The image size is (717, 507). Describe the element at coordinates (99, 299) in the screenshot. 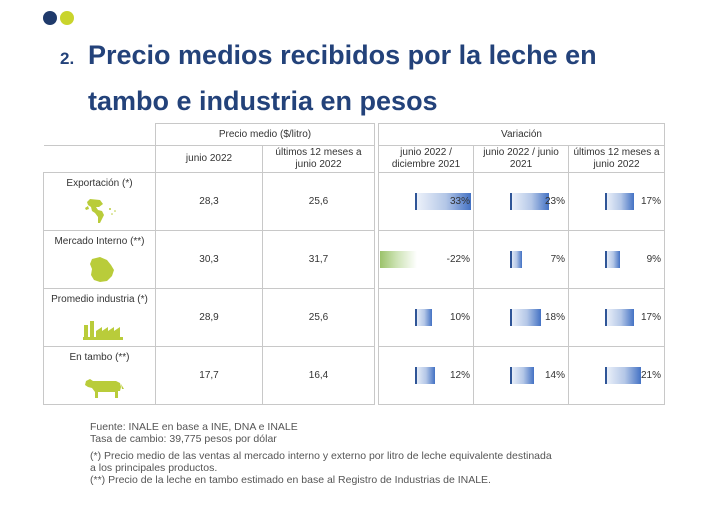

I see `row-label: Promedio industria (*)` at that location.